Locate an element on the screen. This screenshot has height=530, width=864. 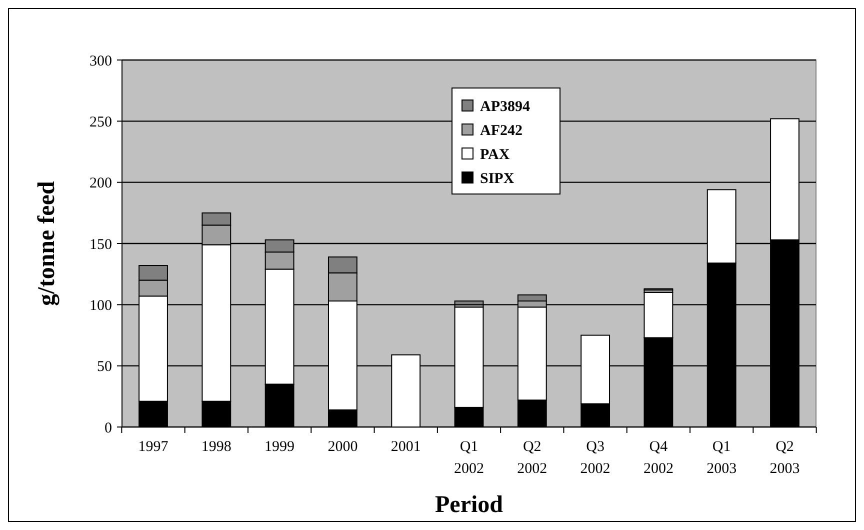
x-tick-label: 2000 is located at coordinates (343, 447).